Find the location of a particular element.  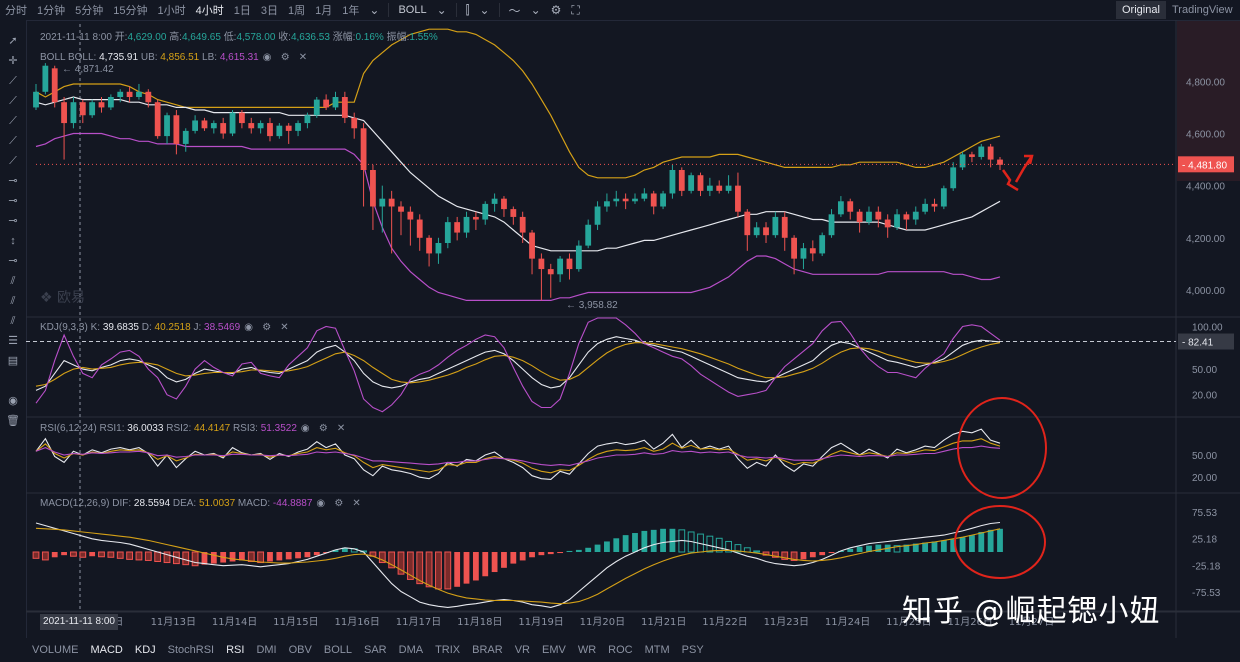

candlestick-type-icon: ⫿ is located at coordinates (467, 9).